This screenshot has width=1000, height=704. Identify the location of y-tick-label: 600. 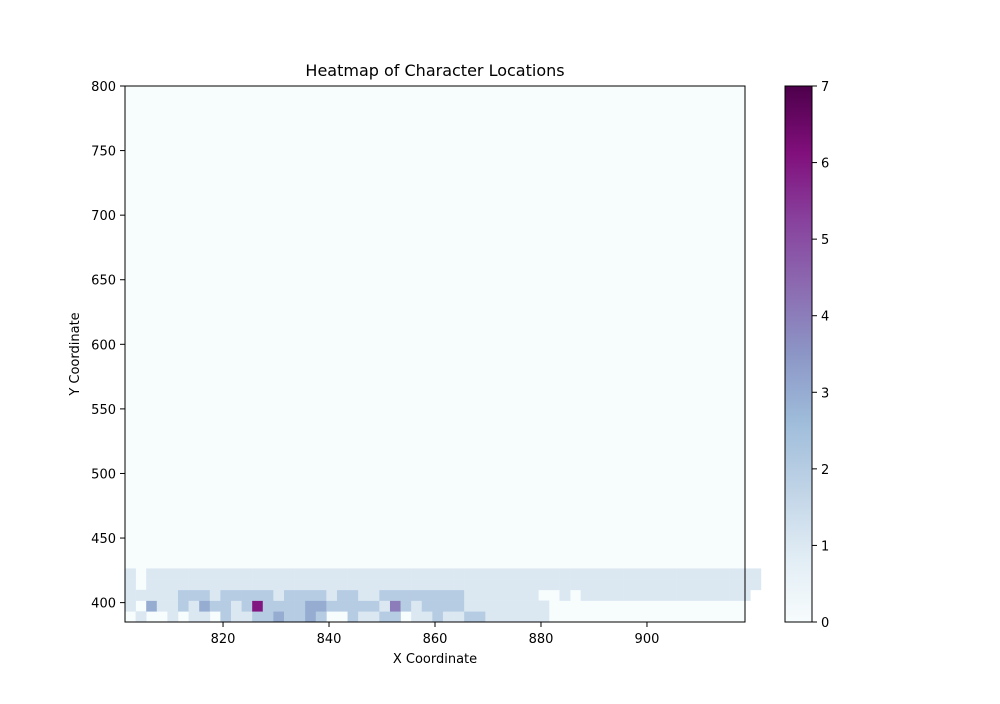
(103, 345).